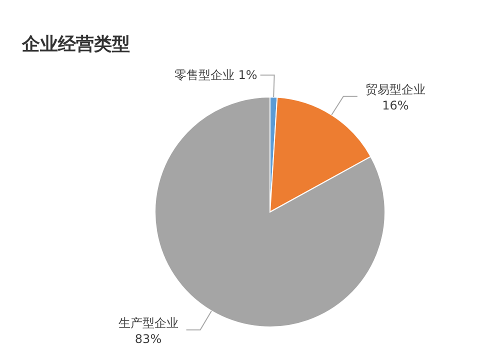  Describe the element at coordinates (204, 75) in the screenshot. I see `slice-label: 零售型企业` at that location.